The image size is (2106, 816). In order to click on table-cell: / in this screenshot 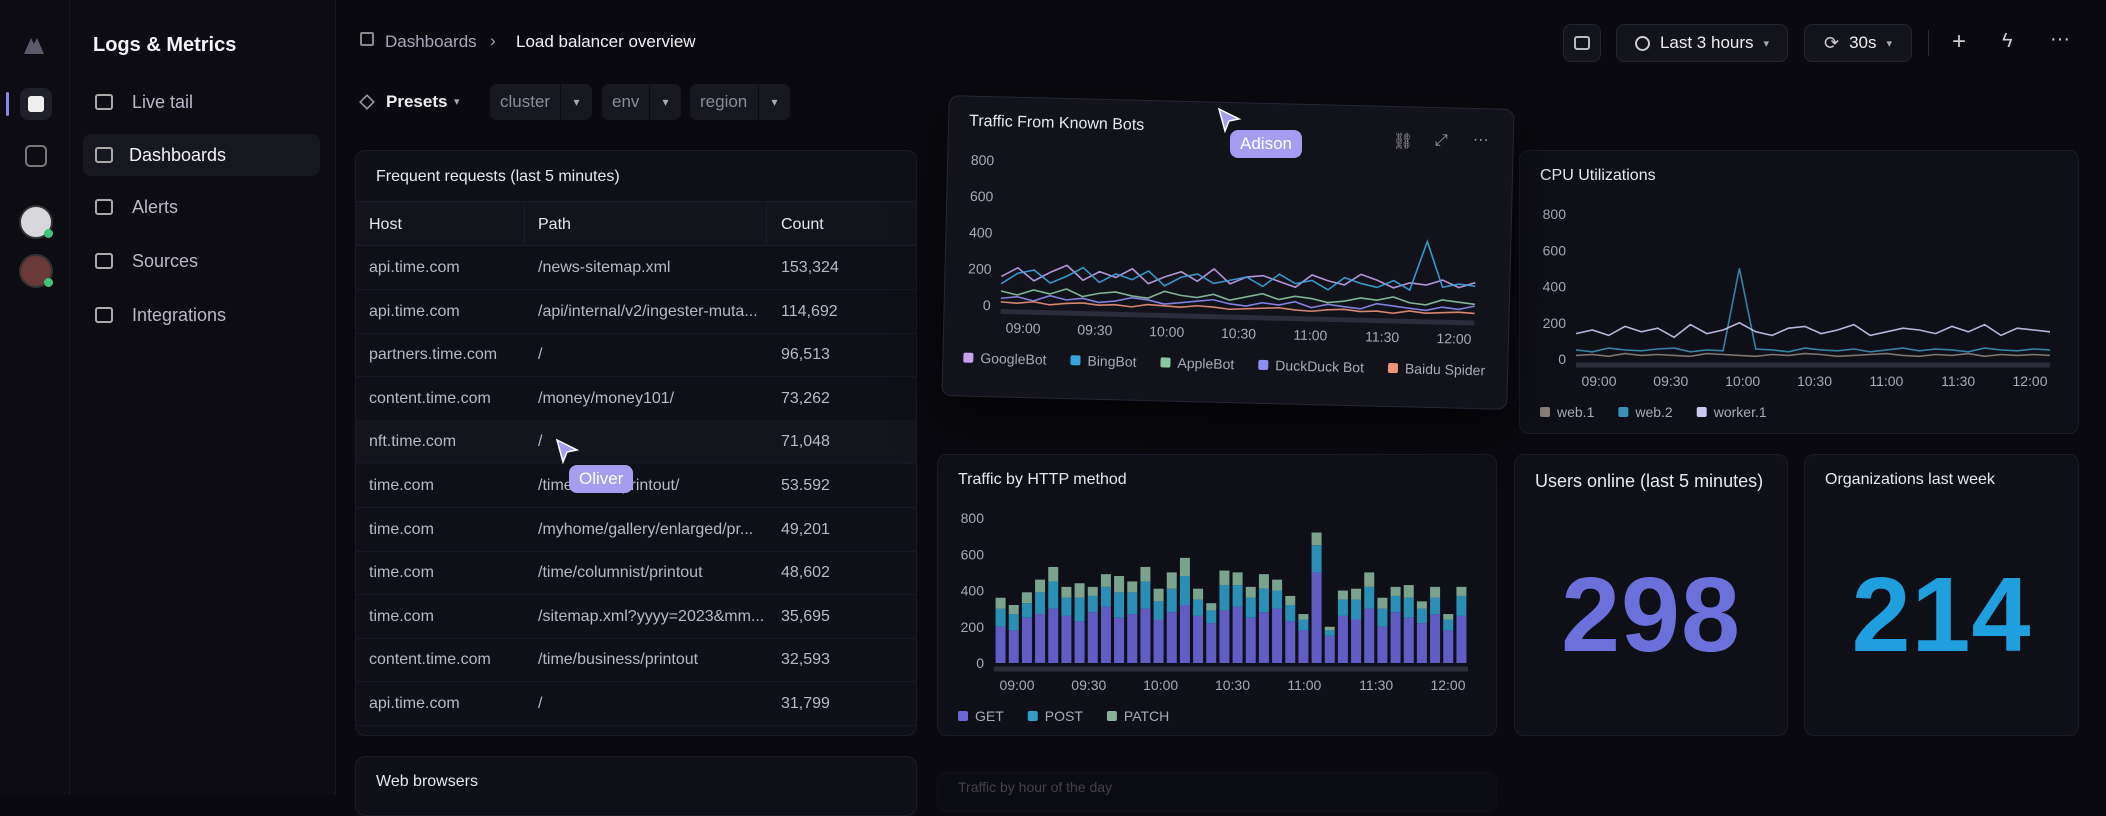, I will do `click(540, 355)`.